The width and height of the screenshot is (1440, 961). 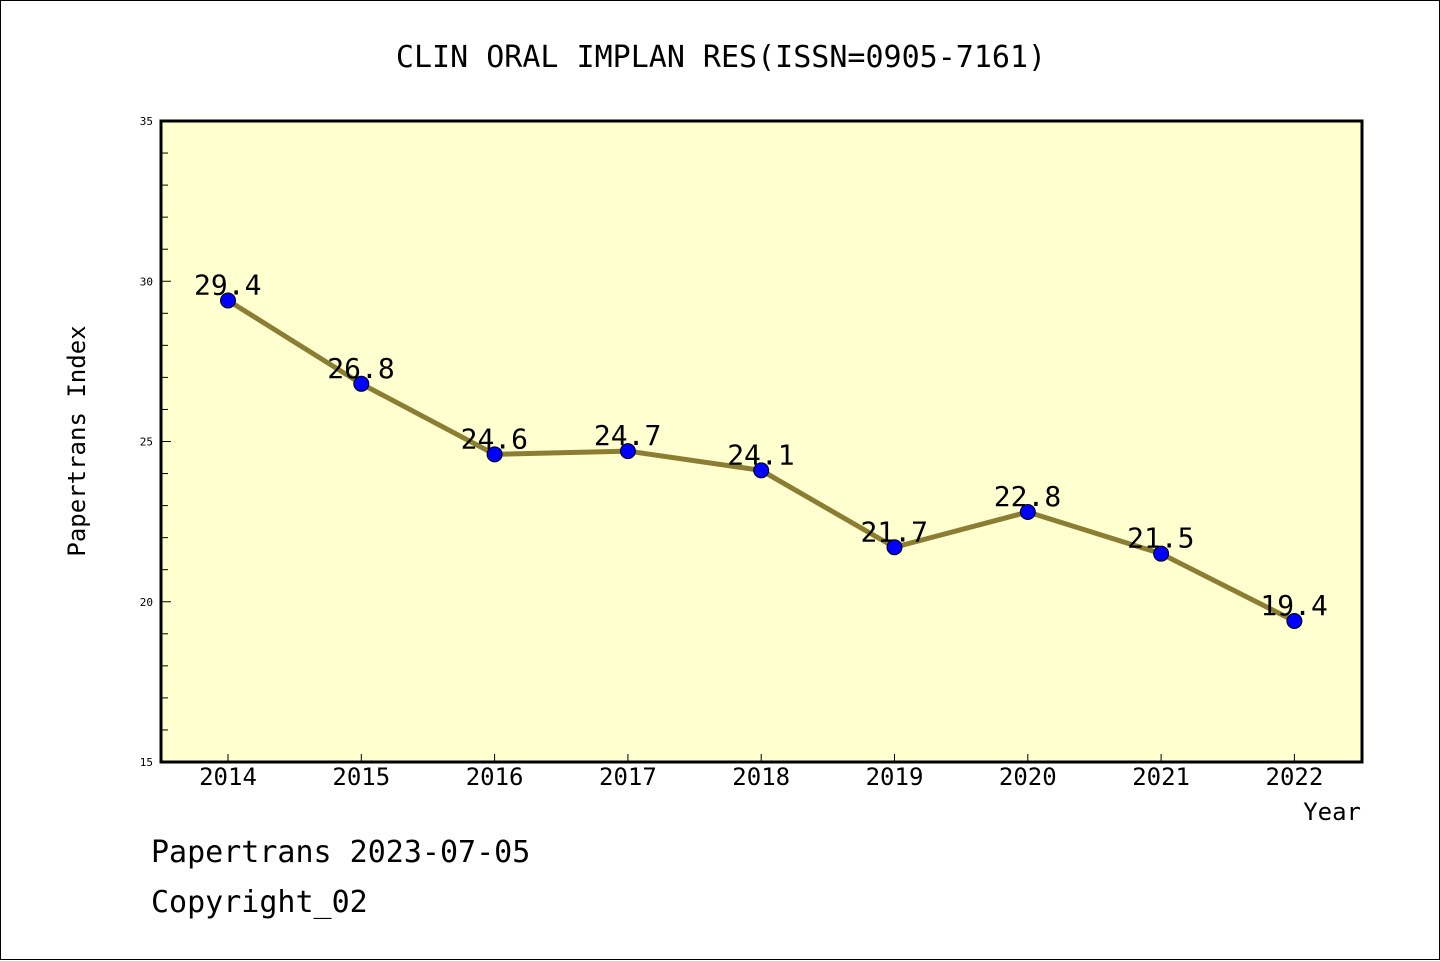 I want to click on data-label: 19.4, so click(x=1293, y=605).